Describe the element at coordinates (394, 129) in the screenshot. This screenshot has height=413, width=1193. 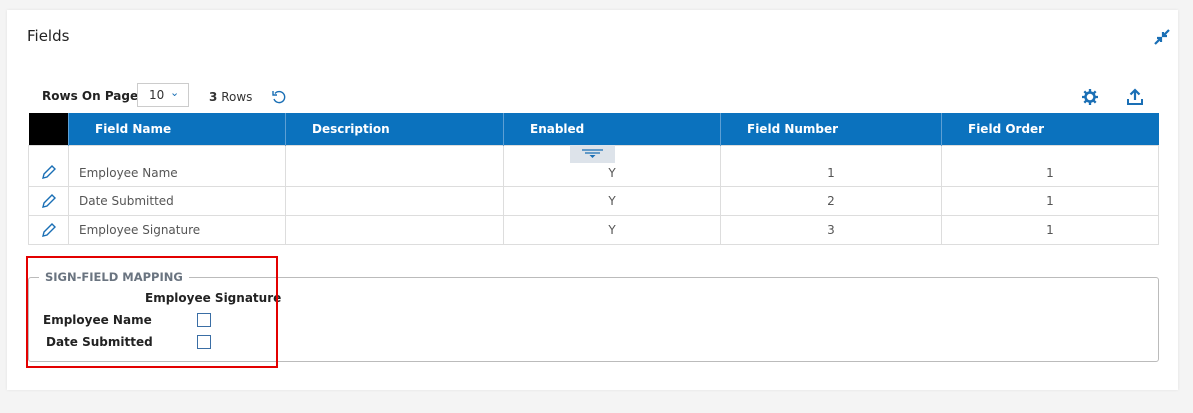
I see `header-description: Description` at that location.